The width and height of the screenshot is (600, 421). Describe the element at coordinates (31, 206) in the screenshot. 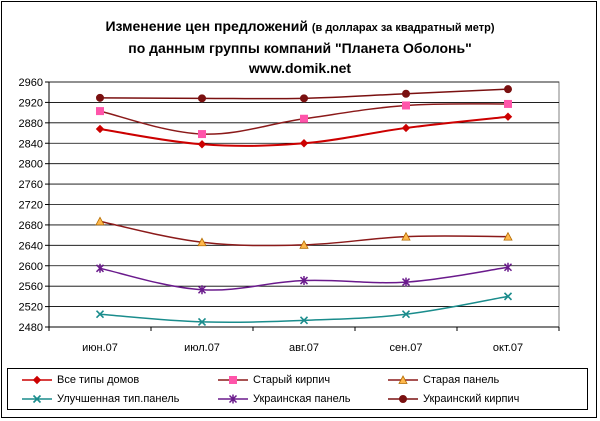

I see `y-tick-label: 2720` at that location.